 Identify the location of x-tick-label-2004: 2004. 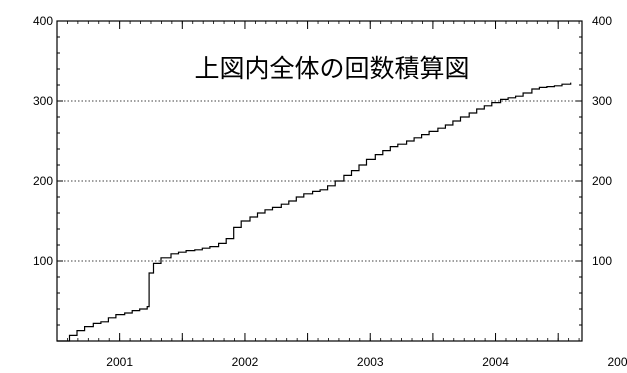
(495, 362).